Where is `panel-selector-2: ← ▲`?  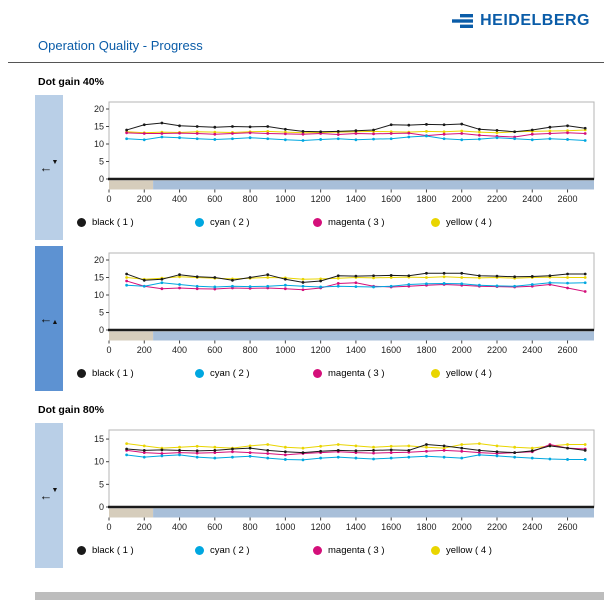 panel-selector-2: ← ▲ is located at coordinates (49, 318).